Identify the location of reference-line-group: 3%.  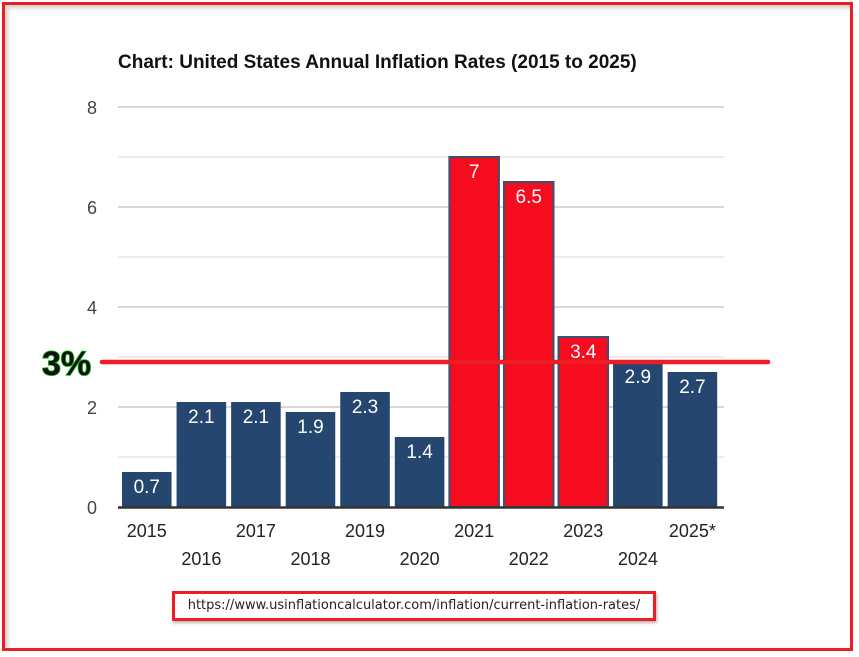
(406, 364).